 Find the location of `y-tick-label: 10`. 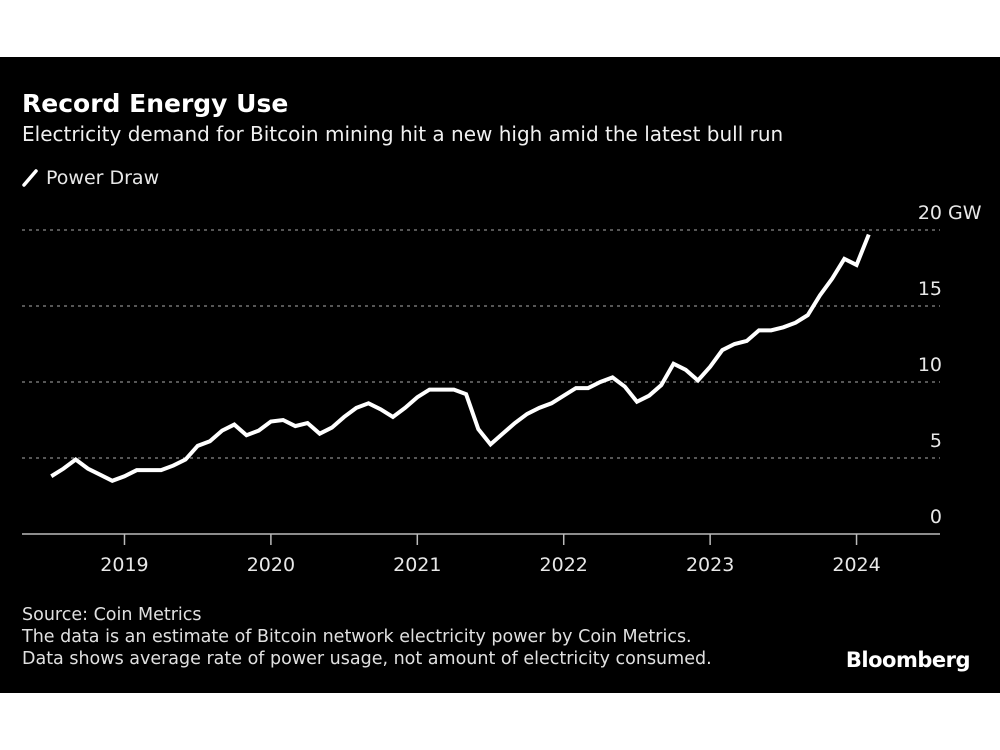

y-tick-label: 10 is located at coordinates (930, 365).